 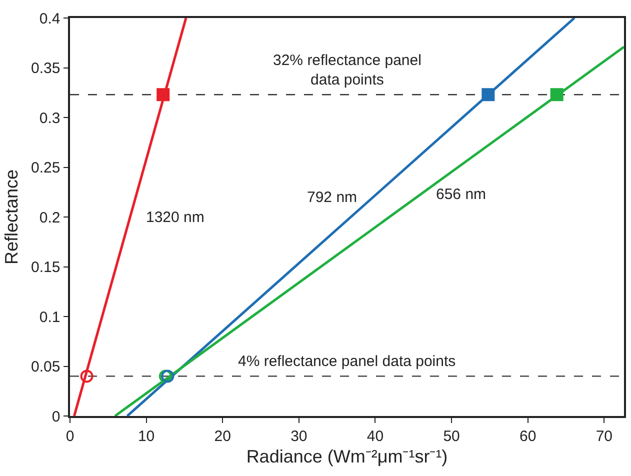 I want to click on y-axis-title: Reflectance, so click(x=12, y=217).